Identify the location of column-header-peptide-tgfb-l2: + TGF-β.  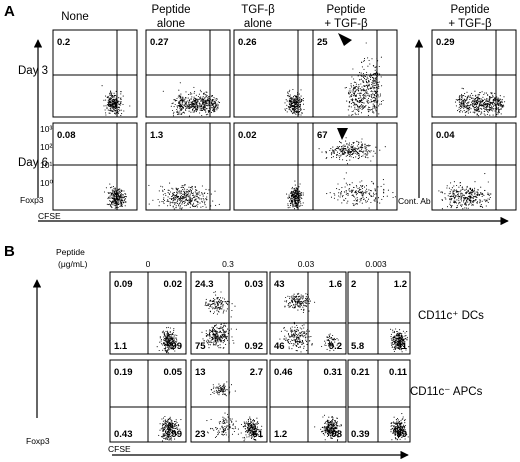
(346, 24).